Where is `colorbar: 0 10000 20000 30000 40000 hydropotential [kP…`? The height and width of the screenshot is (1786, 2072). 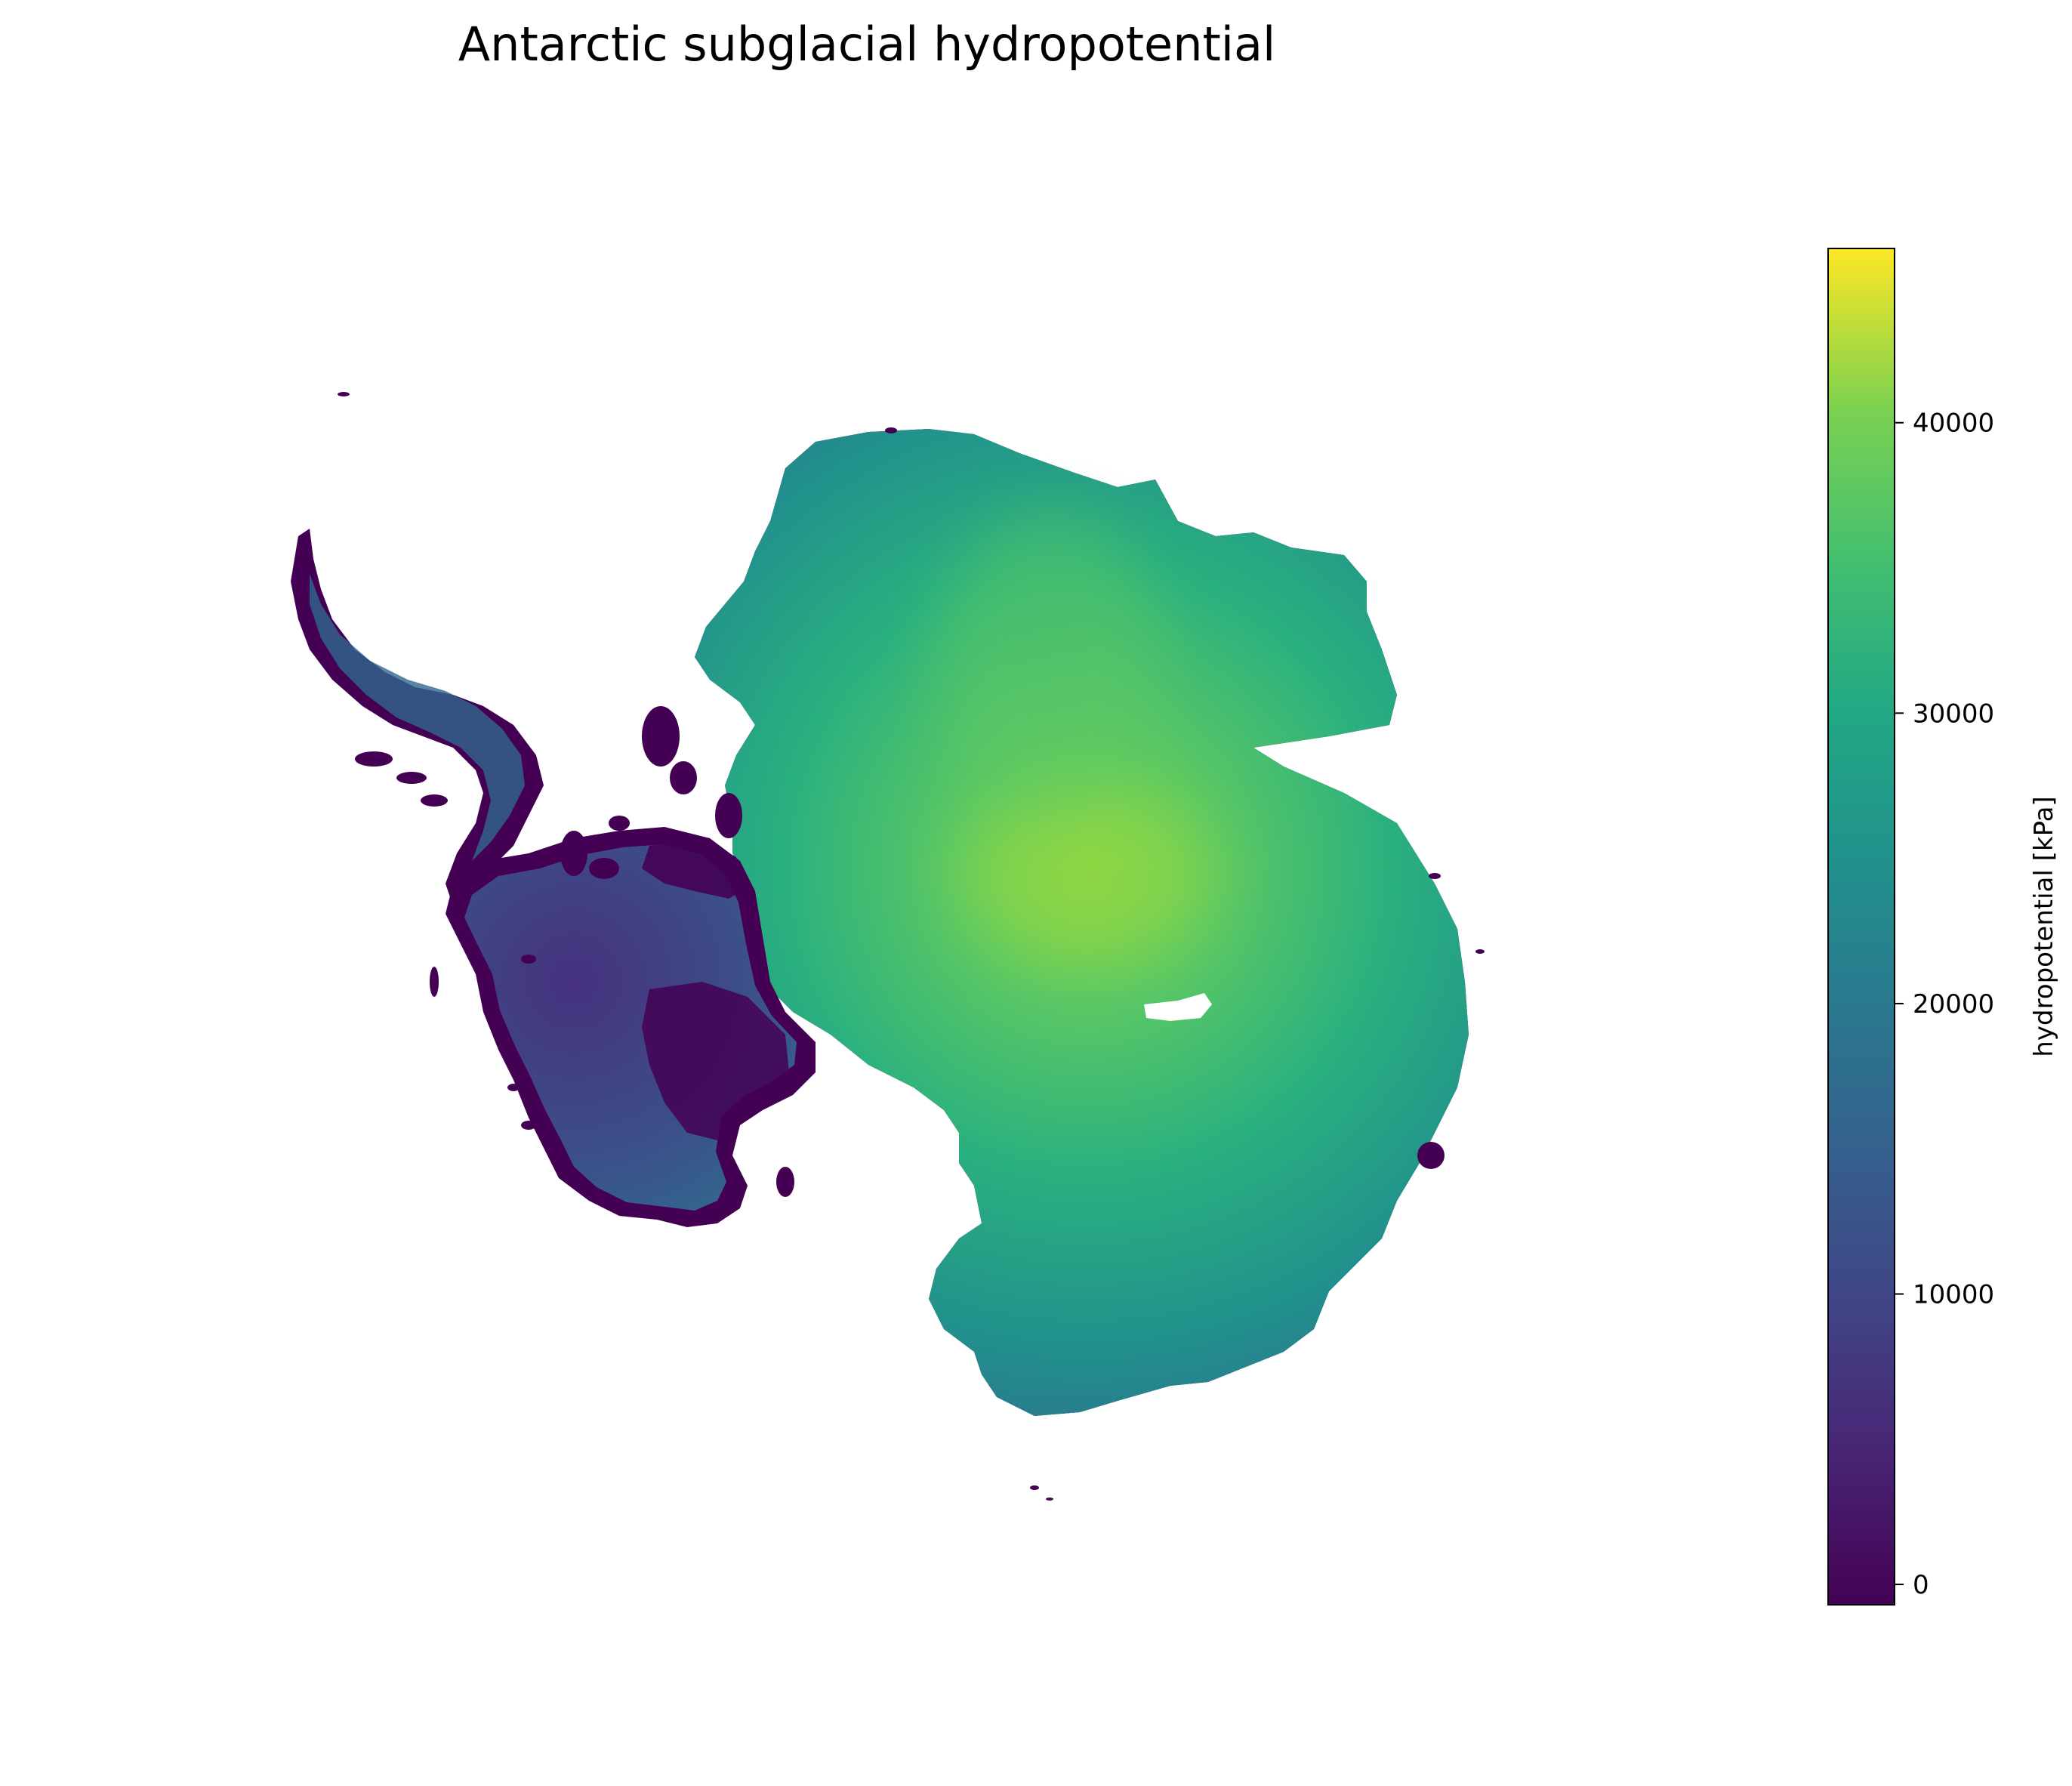
colorbar: 0 10000 20000 30000 40000 hydropotential [kP… is located at coordinates (1943, 927).